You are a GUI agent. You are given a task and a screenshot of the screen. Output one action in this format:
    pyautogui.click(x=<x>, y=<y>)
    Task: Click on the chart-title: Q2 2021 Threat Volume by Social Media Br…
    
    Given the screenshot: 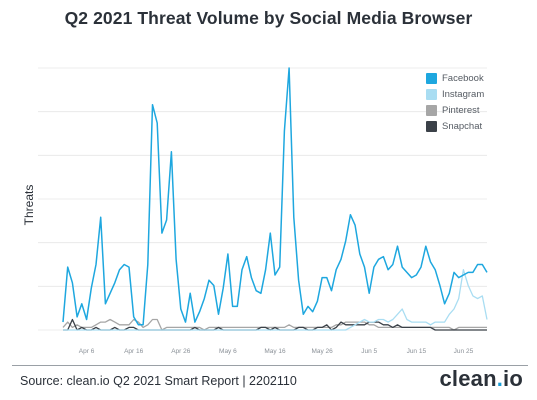 What is the action you would take?
    pyautogui.click(x=268, y=18)
    